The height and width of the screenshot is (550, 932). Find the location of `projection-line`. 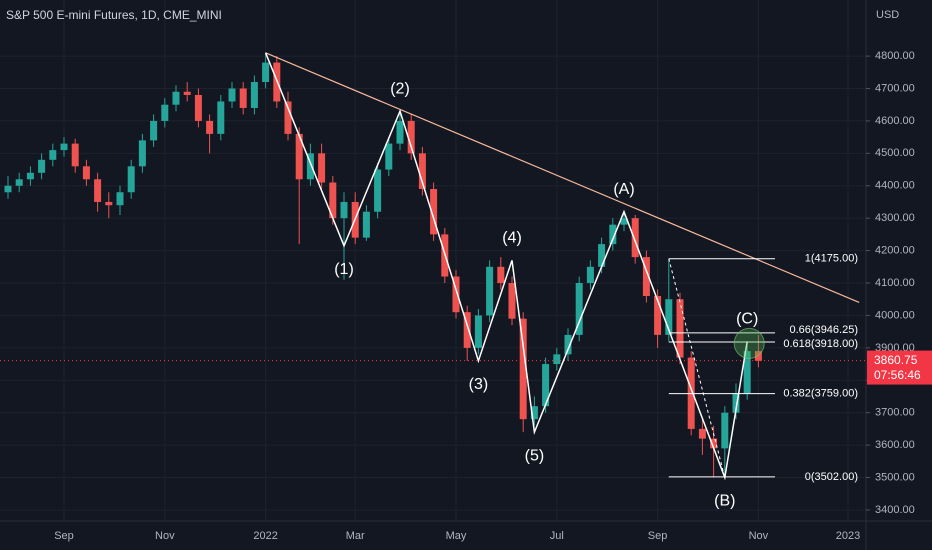

projection-line is located at coordinates (697, 368).